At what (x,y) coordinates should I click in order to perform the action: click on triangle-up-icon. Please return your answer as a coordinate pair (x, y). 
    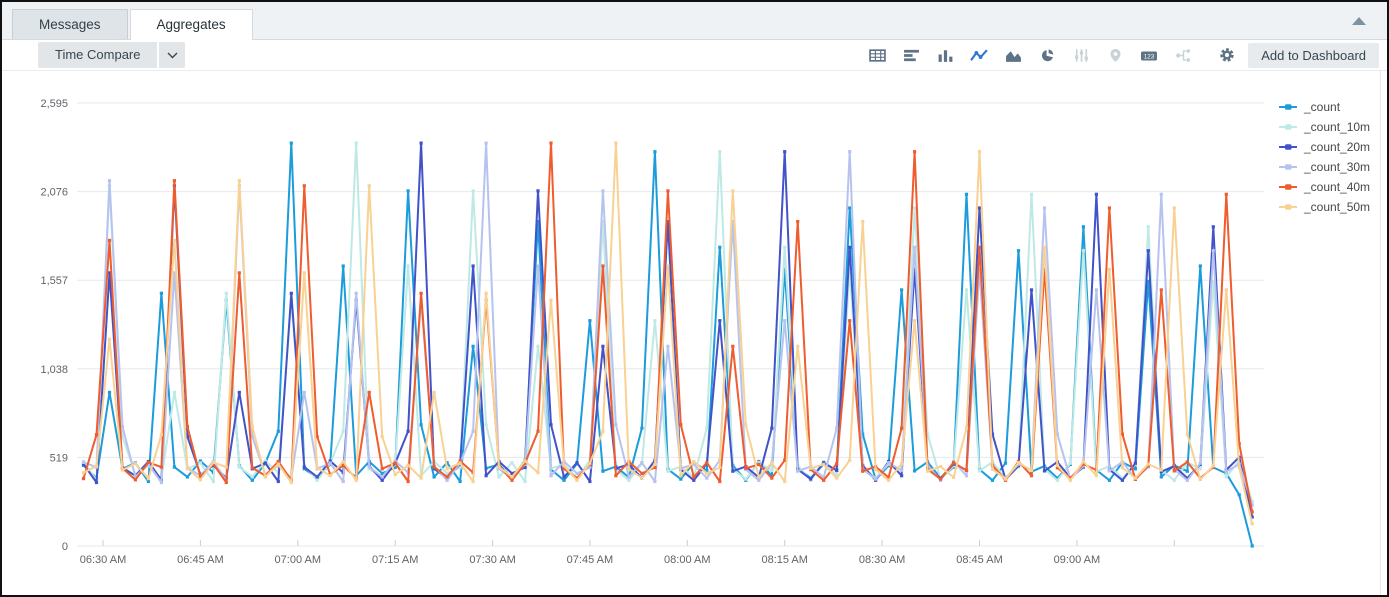
    Looking at the image, I should click on (1359, 21).